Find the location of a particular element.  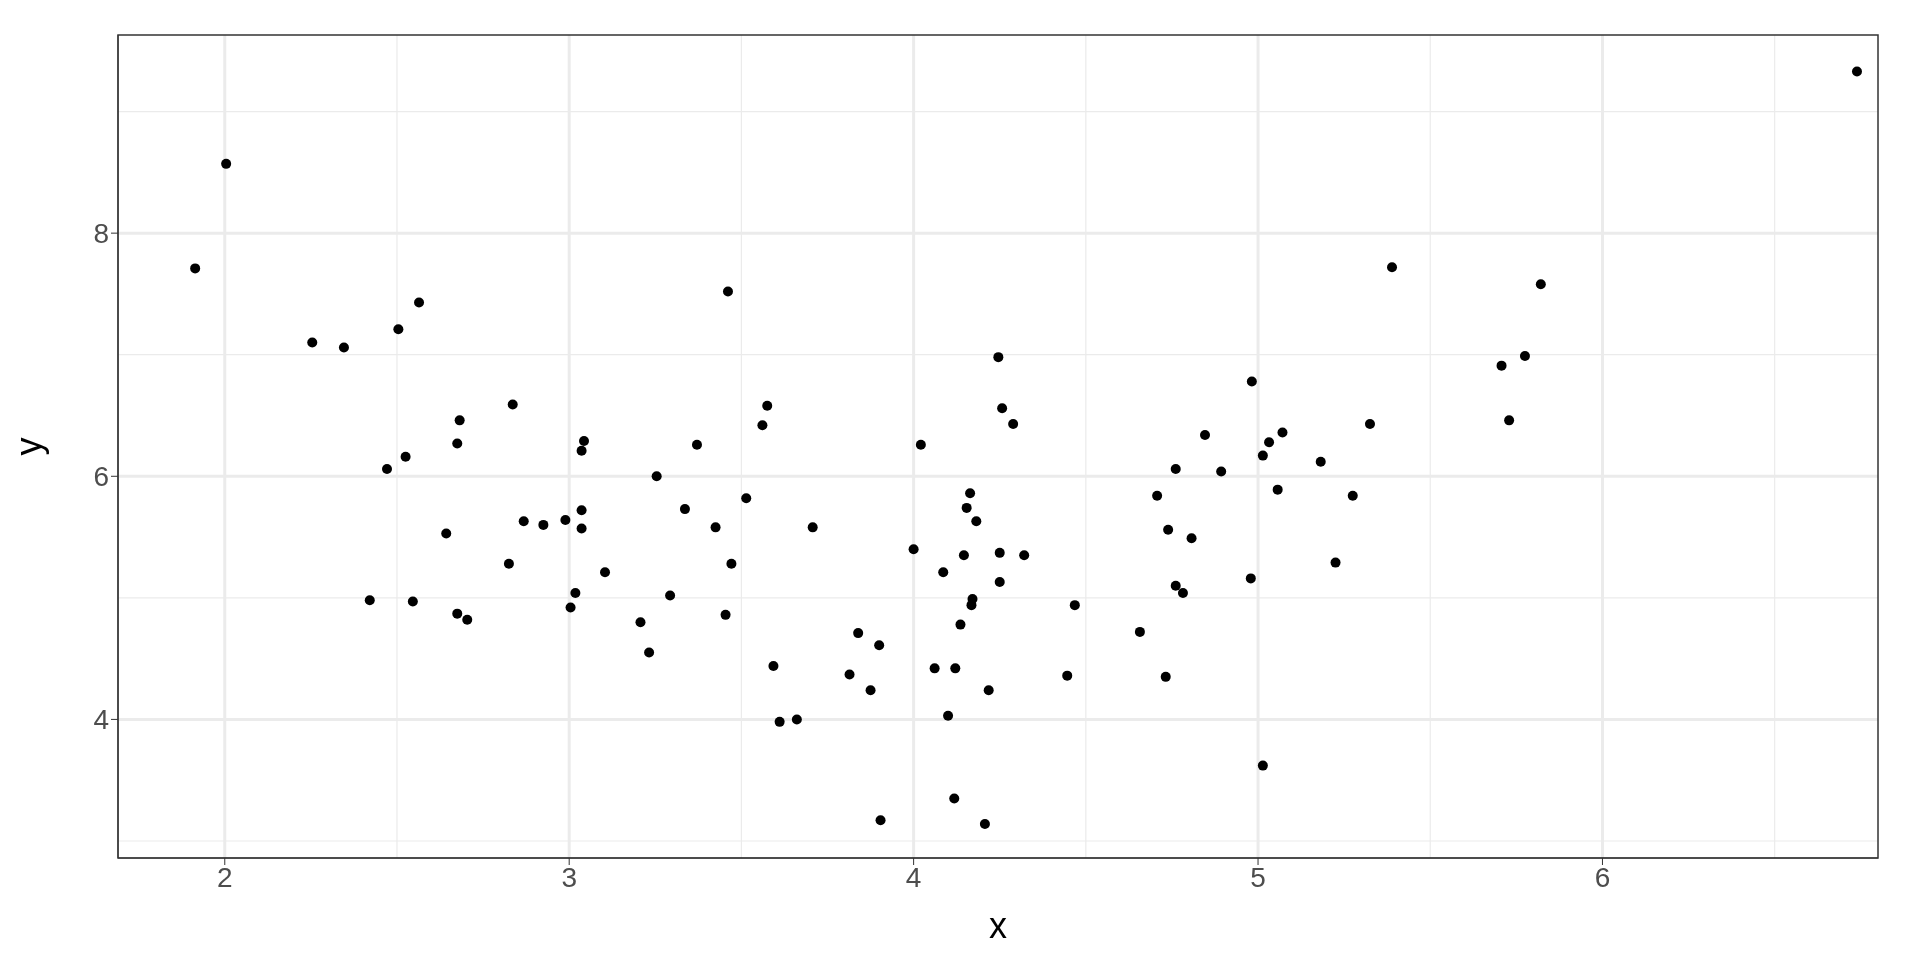

y-tick-label: 8 is located at coordinates (101, 234).